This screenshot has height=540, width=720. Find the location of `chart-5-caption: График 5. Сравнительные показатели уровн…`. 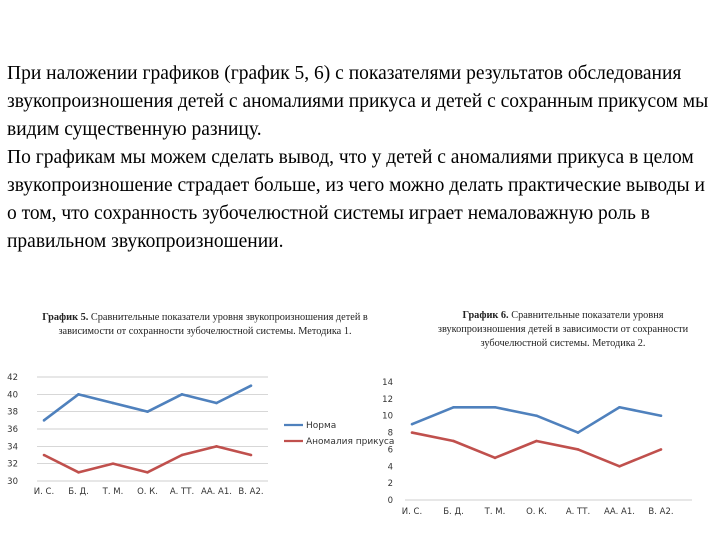

chart-5-caption: График 5. Сравнительные показатели уровн… is located at coordinates (205, 325).